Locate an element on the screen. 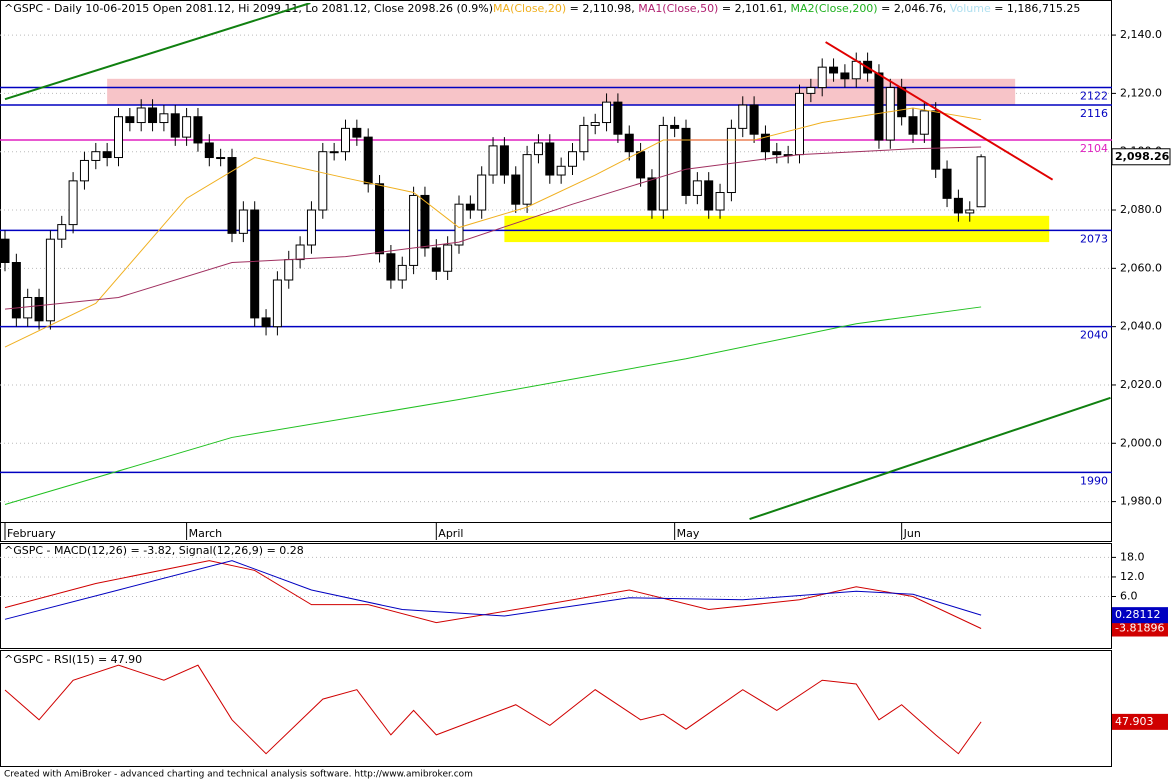 Image resolution: width=1171 pixels, height=781 pixels. value-label: 0.28112 is located at coordinates (1138, 614).